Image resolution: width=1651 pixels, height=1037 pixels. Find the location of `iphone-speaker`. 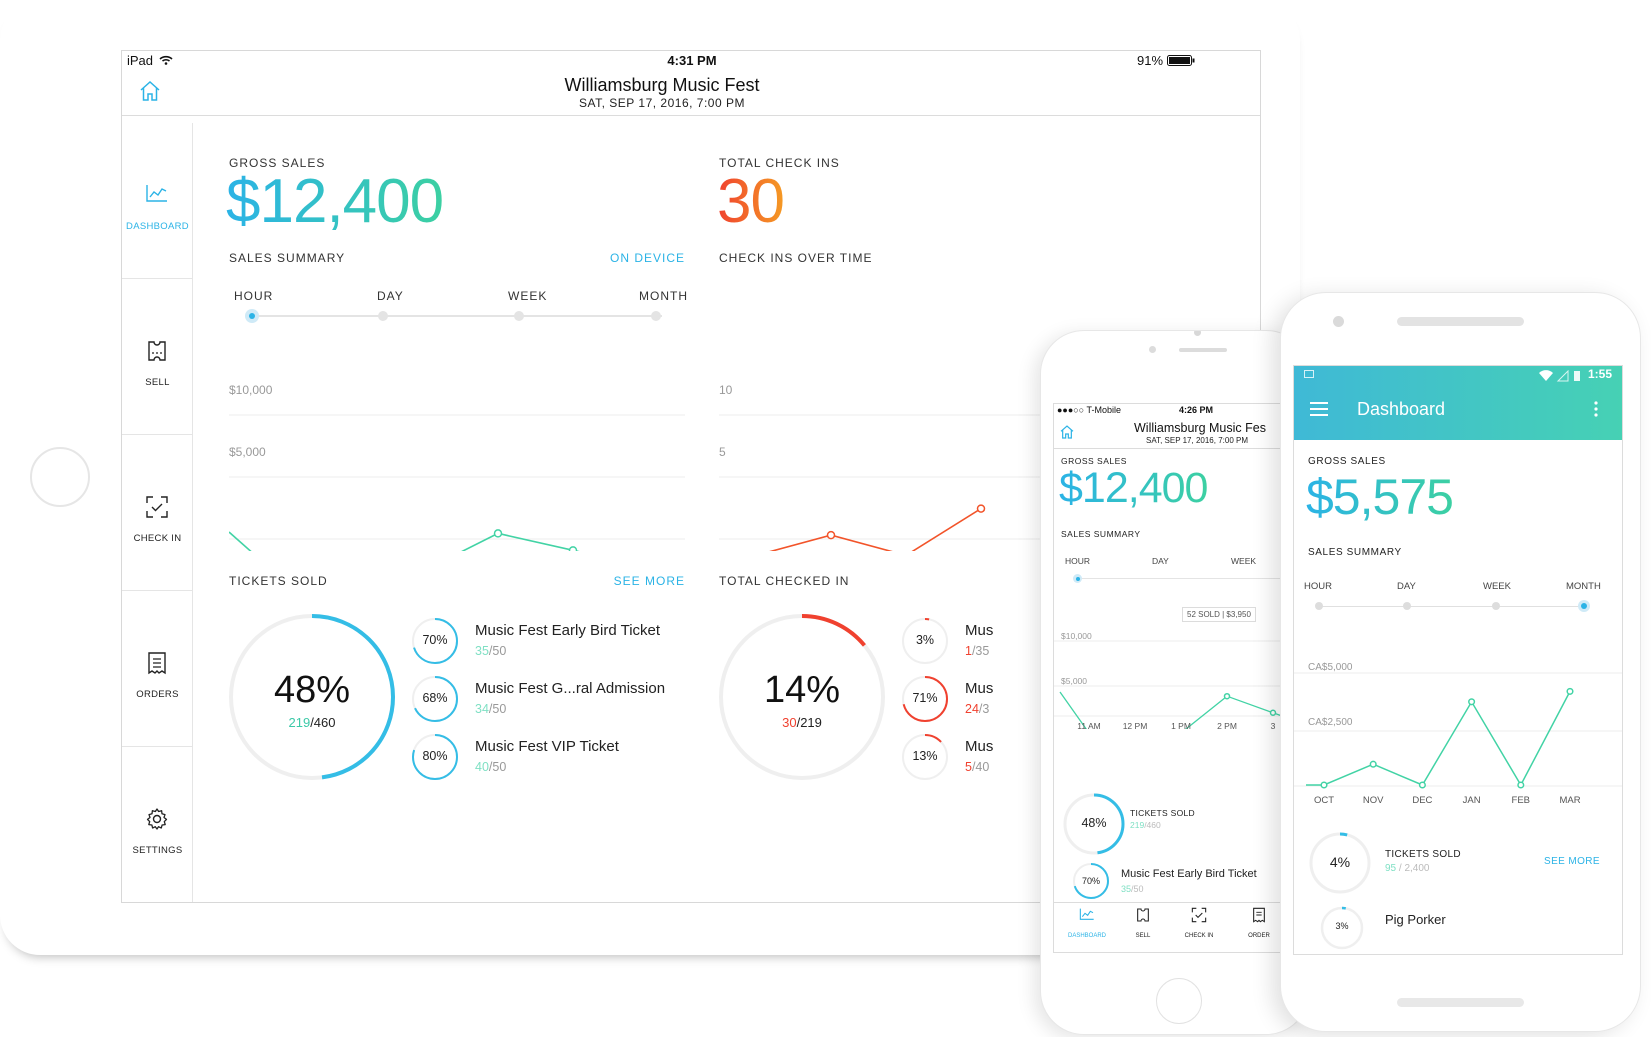

iphone-speaker is located at coordinates (1203, 350).